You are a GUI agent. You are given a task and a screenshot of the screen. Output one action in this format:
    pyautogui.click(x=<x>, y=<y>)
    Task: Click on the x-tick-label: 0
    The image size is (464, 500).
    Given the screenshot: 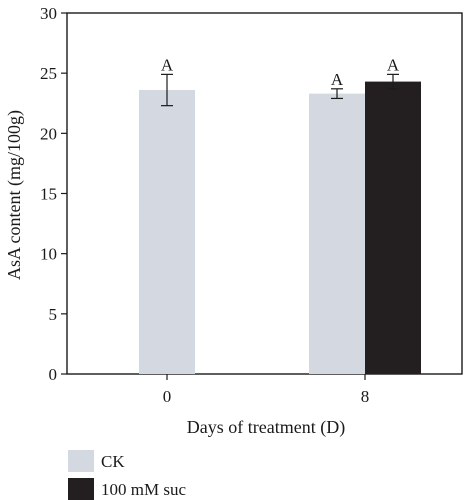 What is the action you would take?
    pyautogui.click(x=167, y=396)
    